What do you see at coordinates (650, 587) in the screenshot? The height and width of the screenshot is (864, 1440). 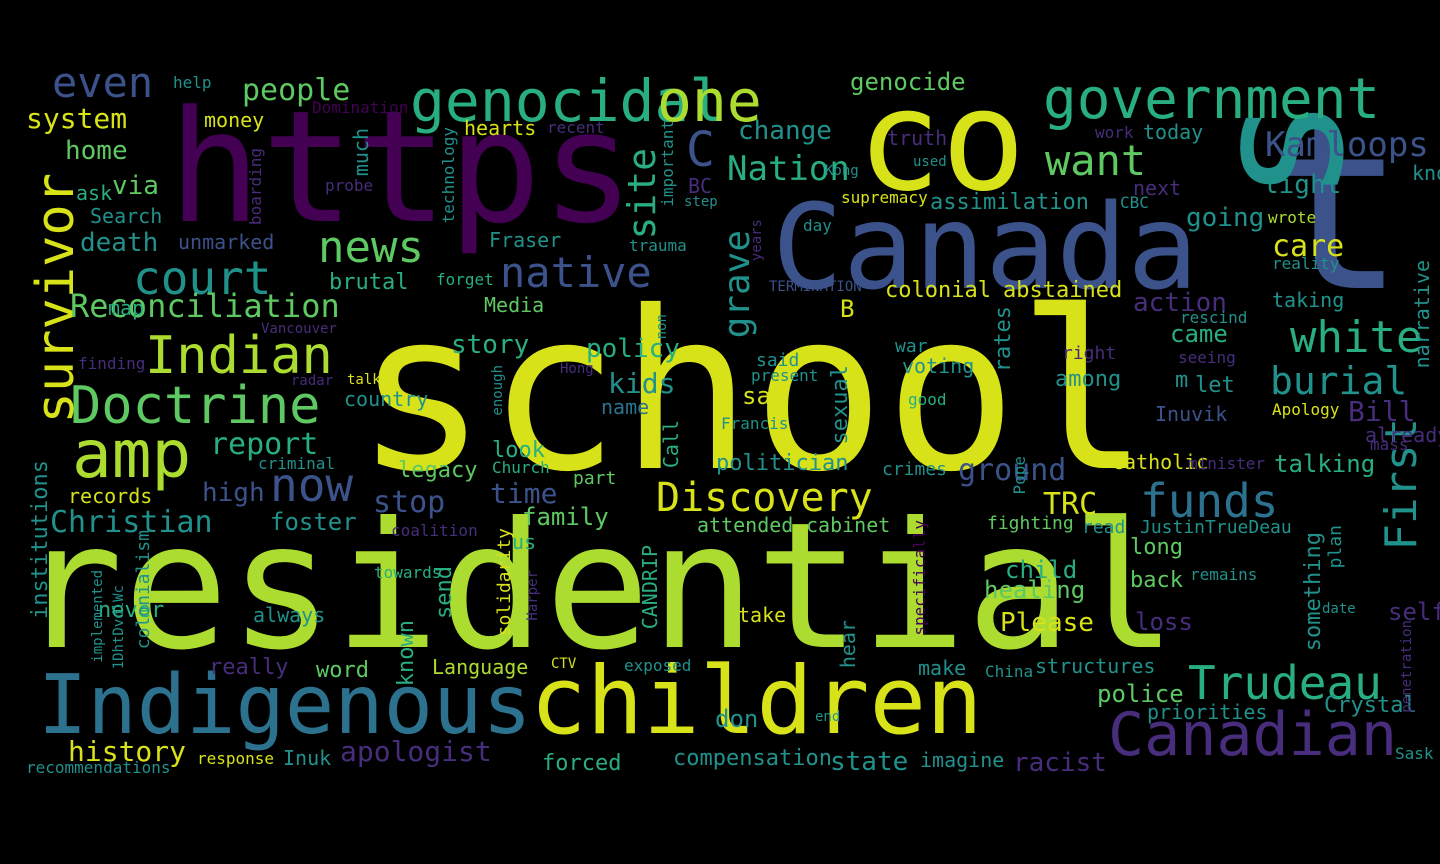 I see `word-candrip: CANDRIP` at bounding box center [650, 587].